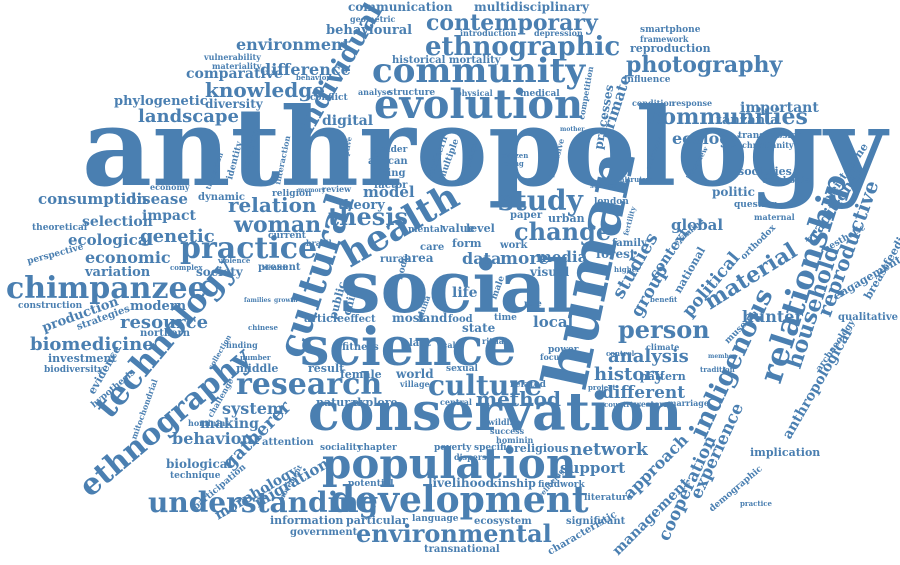 Image resolution: width=900 pixels, height=565 pixels. I want to click on word-information: information, so click(306, 520).